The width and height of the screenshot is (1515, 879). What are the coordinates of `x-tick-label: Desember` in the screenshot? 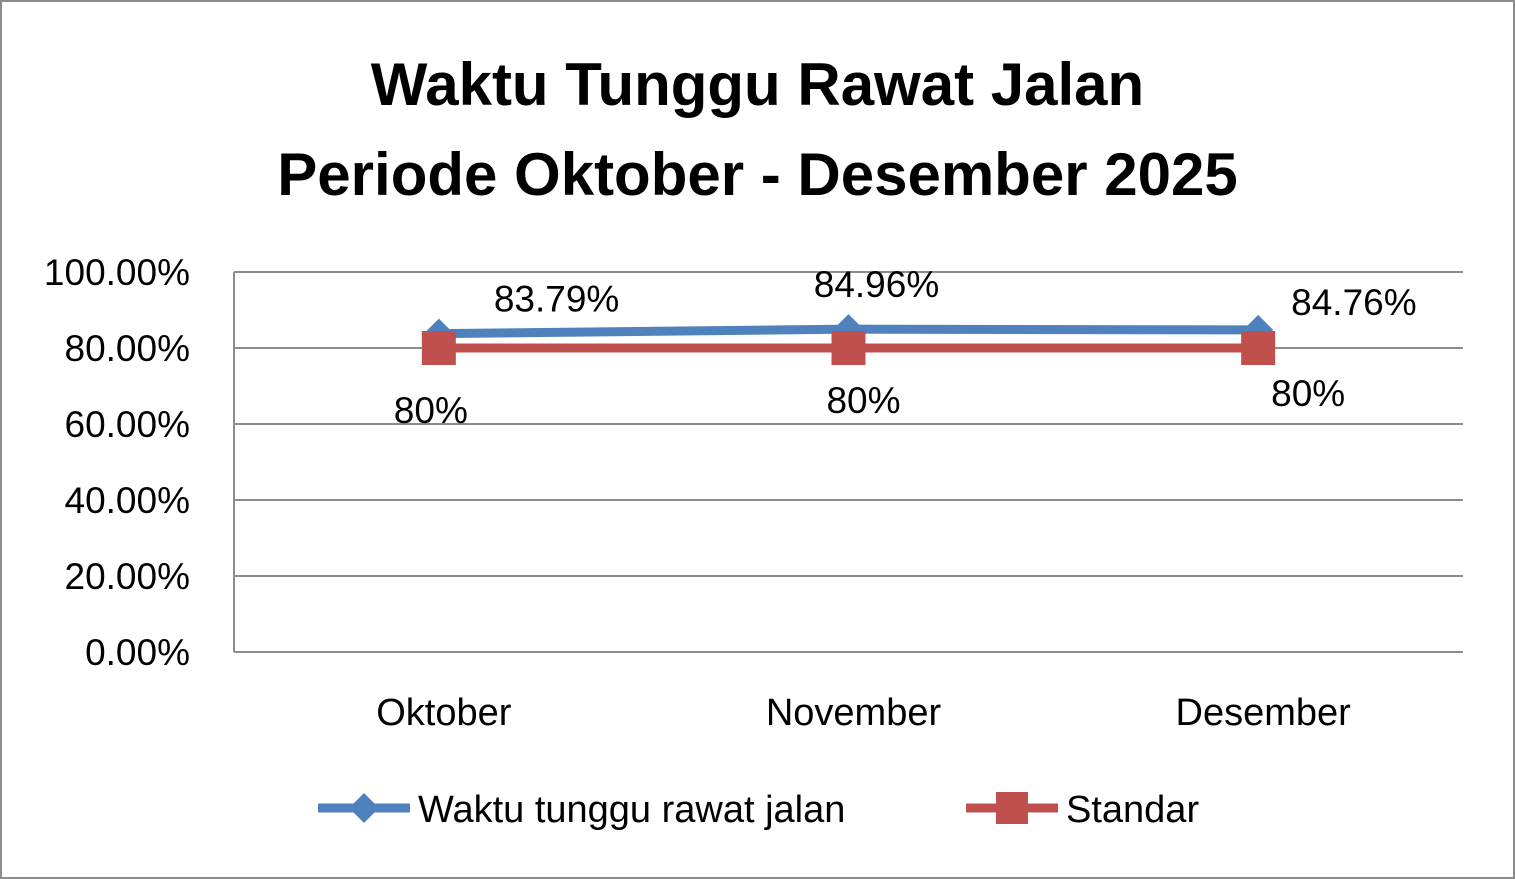 It's located at (1264, 713).